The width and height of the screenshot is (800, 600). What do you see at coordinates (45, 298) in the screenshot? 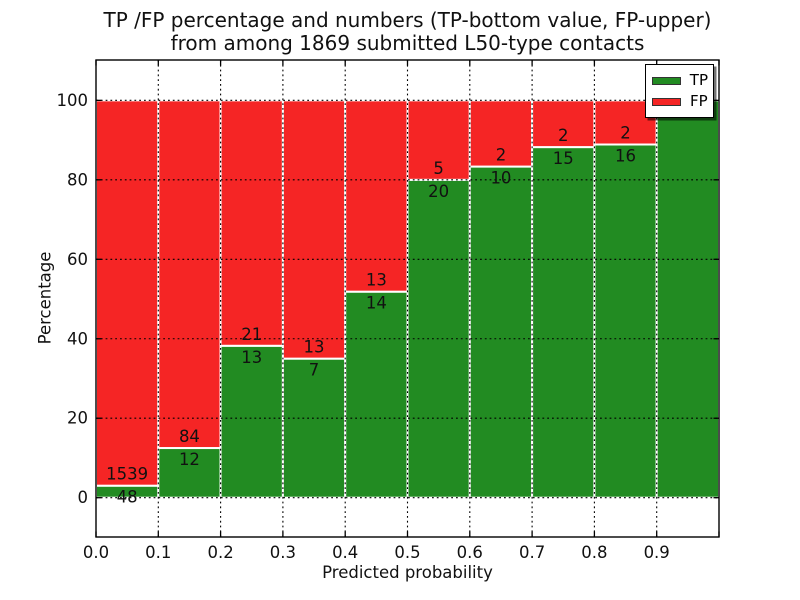
I see `y-axis-label: Percentage` at bounding box center [45, 298].